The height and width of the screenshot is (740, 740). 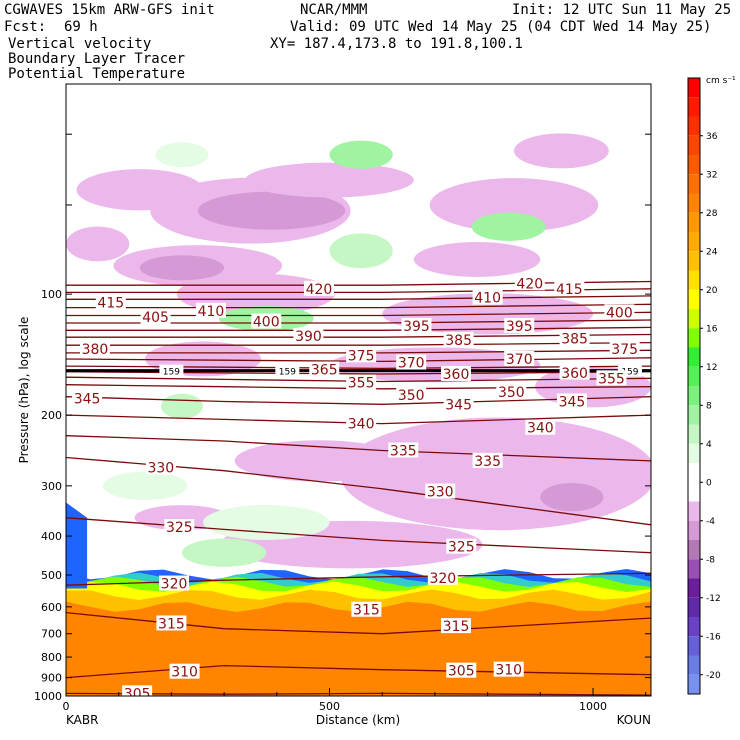 I want to click on colorbar-label-4: 4, so click(x=709, y=445).